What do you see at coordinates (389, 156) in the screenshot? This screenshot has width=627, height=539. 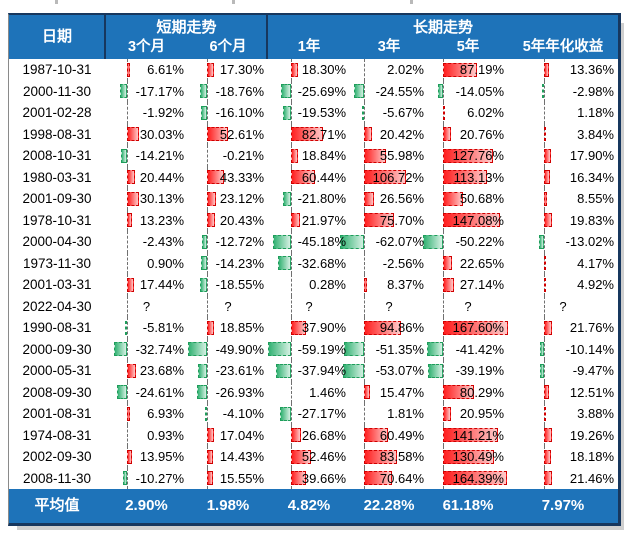 I see `value-cell: 55.98%` at bounding box center [389, 156].